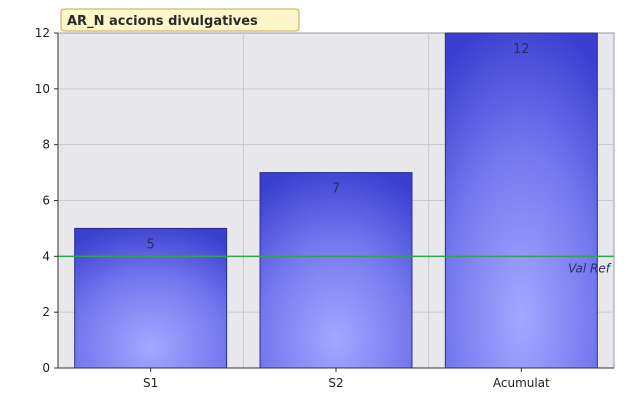  Describe the element at coordinates (336, 270) in the screenshot. I see `bar-s2` at that location.